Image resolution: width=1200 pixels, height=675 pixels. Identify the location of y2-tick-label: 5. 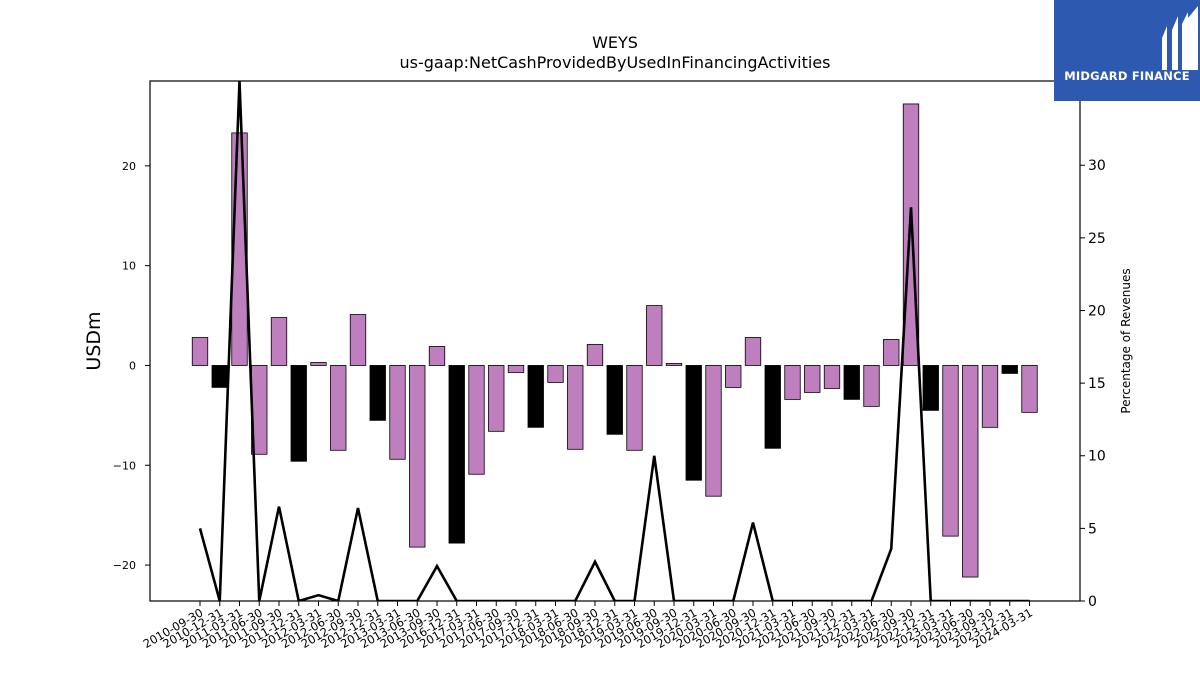
(1092, 529).